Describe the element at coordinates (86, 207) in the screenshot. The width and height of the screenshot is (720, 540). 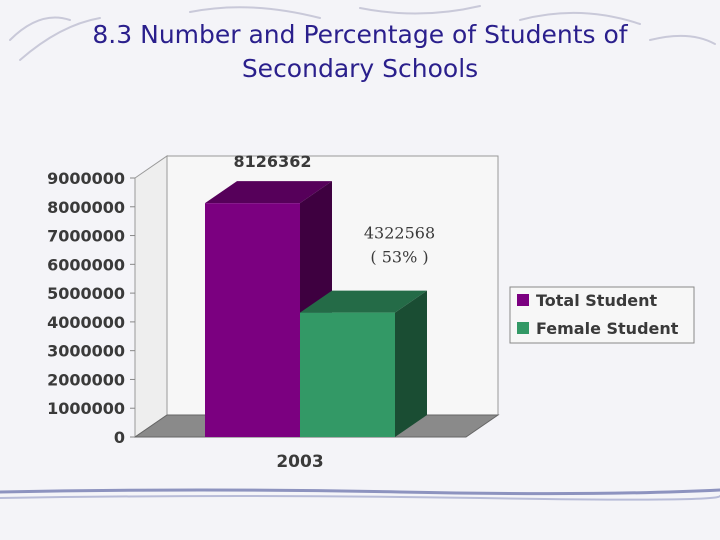
I see `y-tick-label: 8000000` at that location.